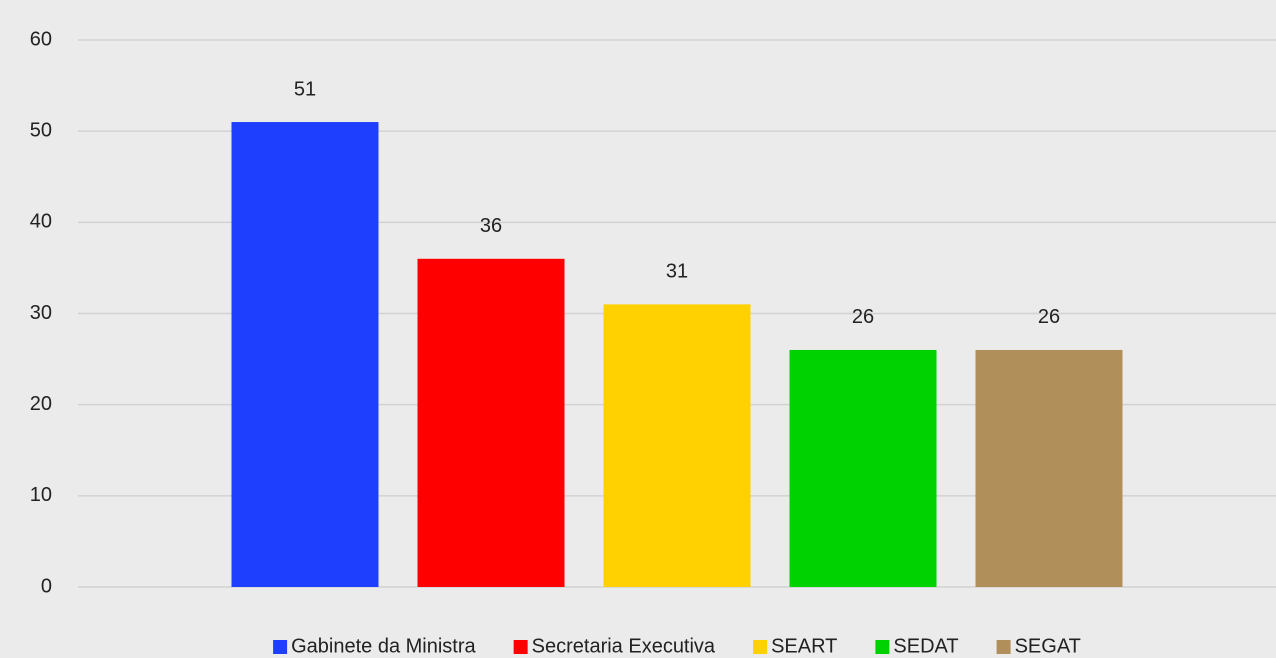 The image size is (1276, 658). Describe the element at coordinates (1048, 646) in the screenshot. I see `legend-label: SEGAT` at that location.